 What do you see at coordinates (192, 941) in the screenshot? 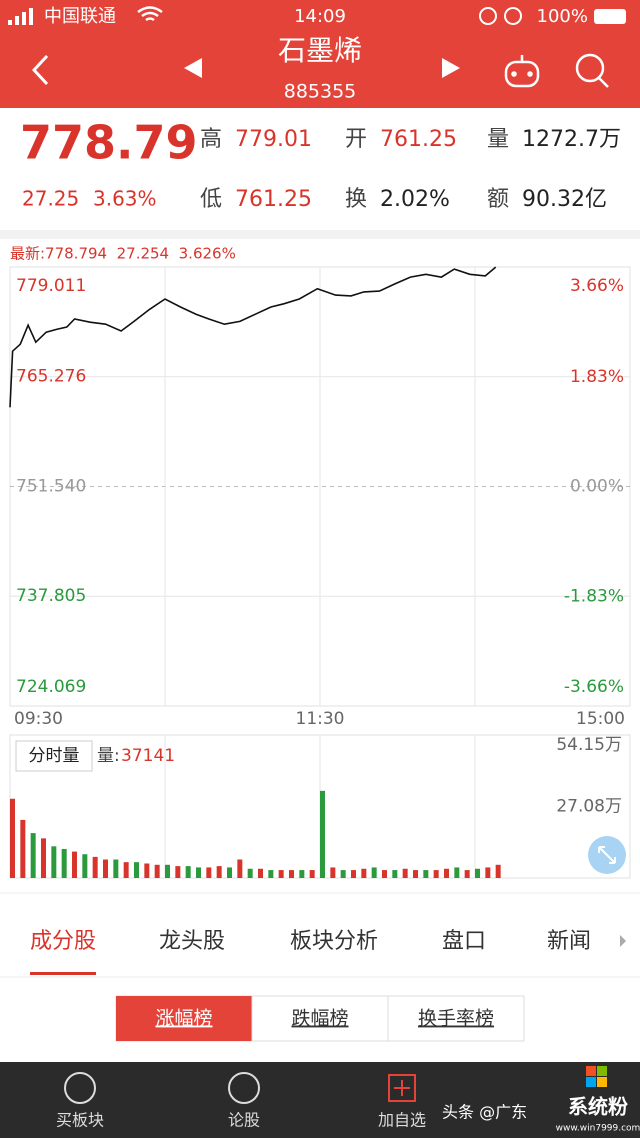
I see `tab: 龙头股` at bounding box center [192, 941].